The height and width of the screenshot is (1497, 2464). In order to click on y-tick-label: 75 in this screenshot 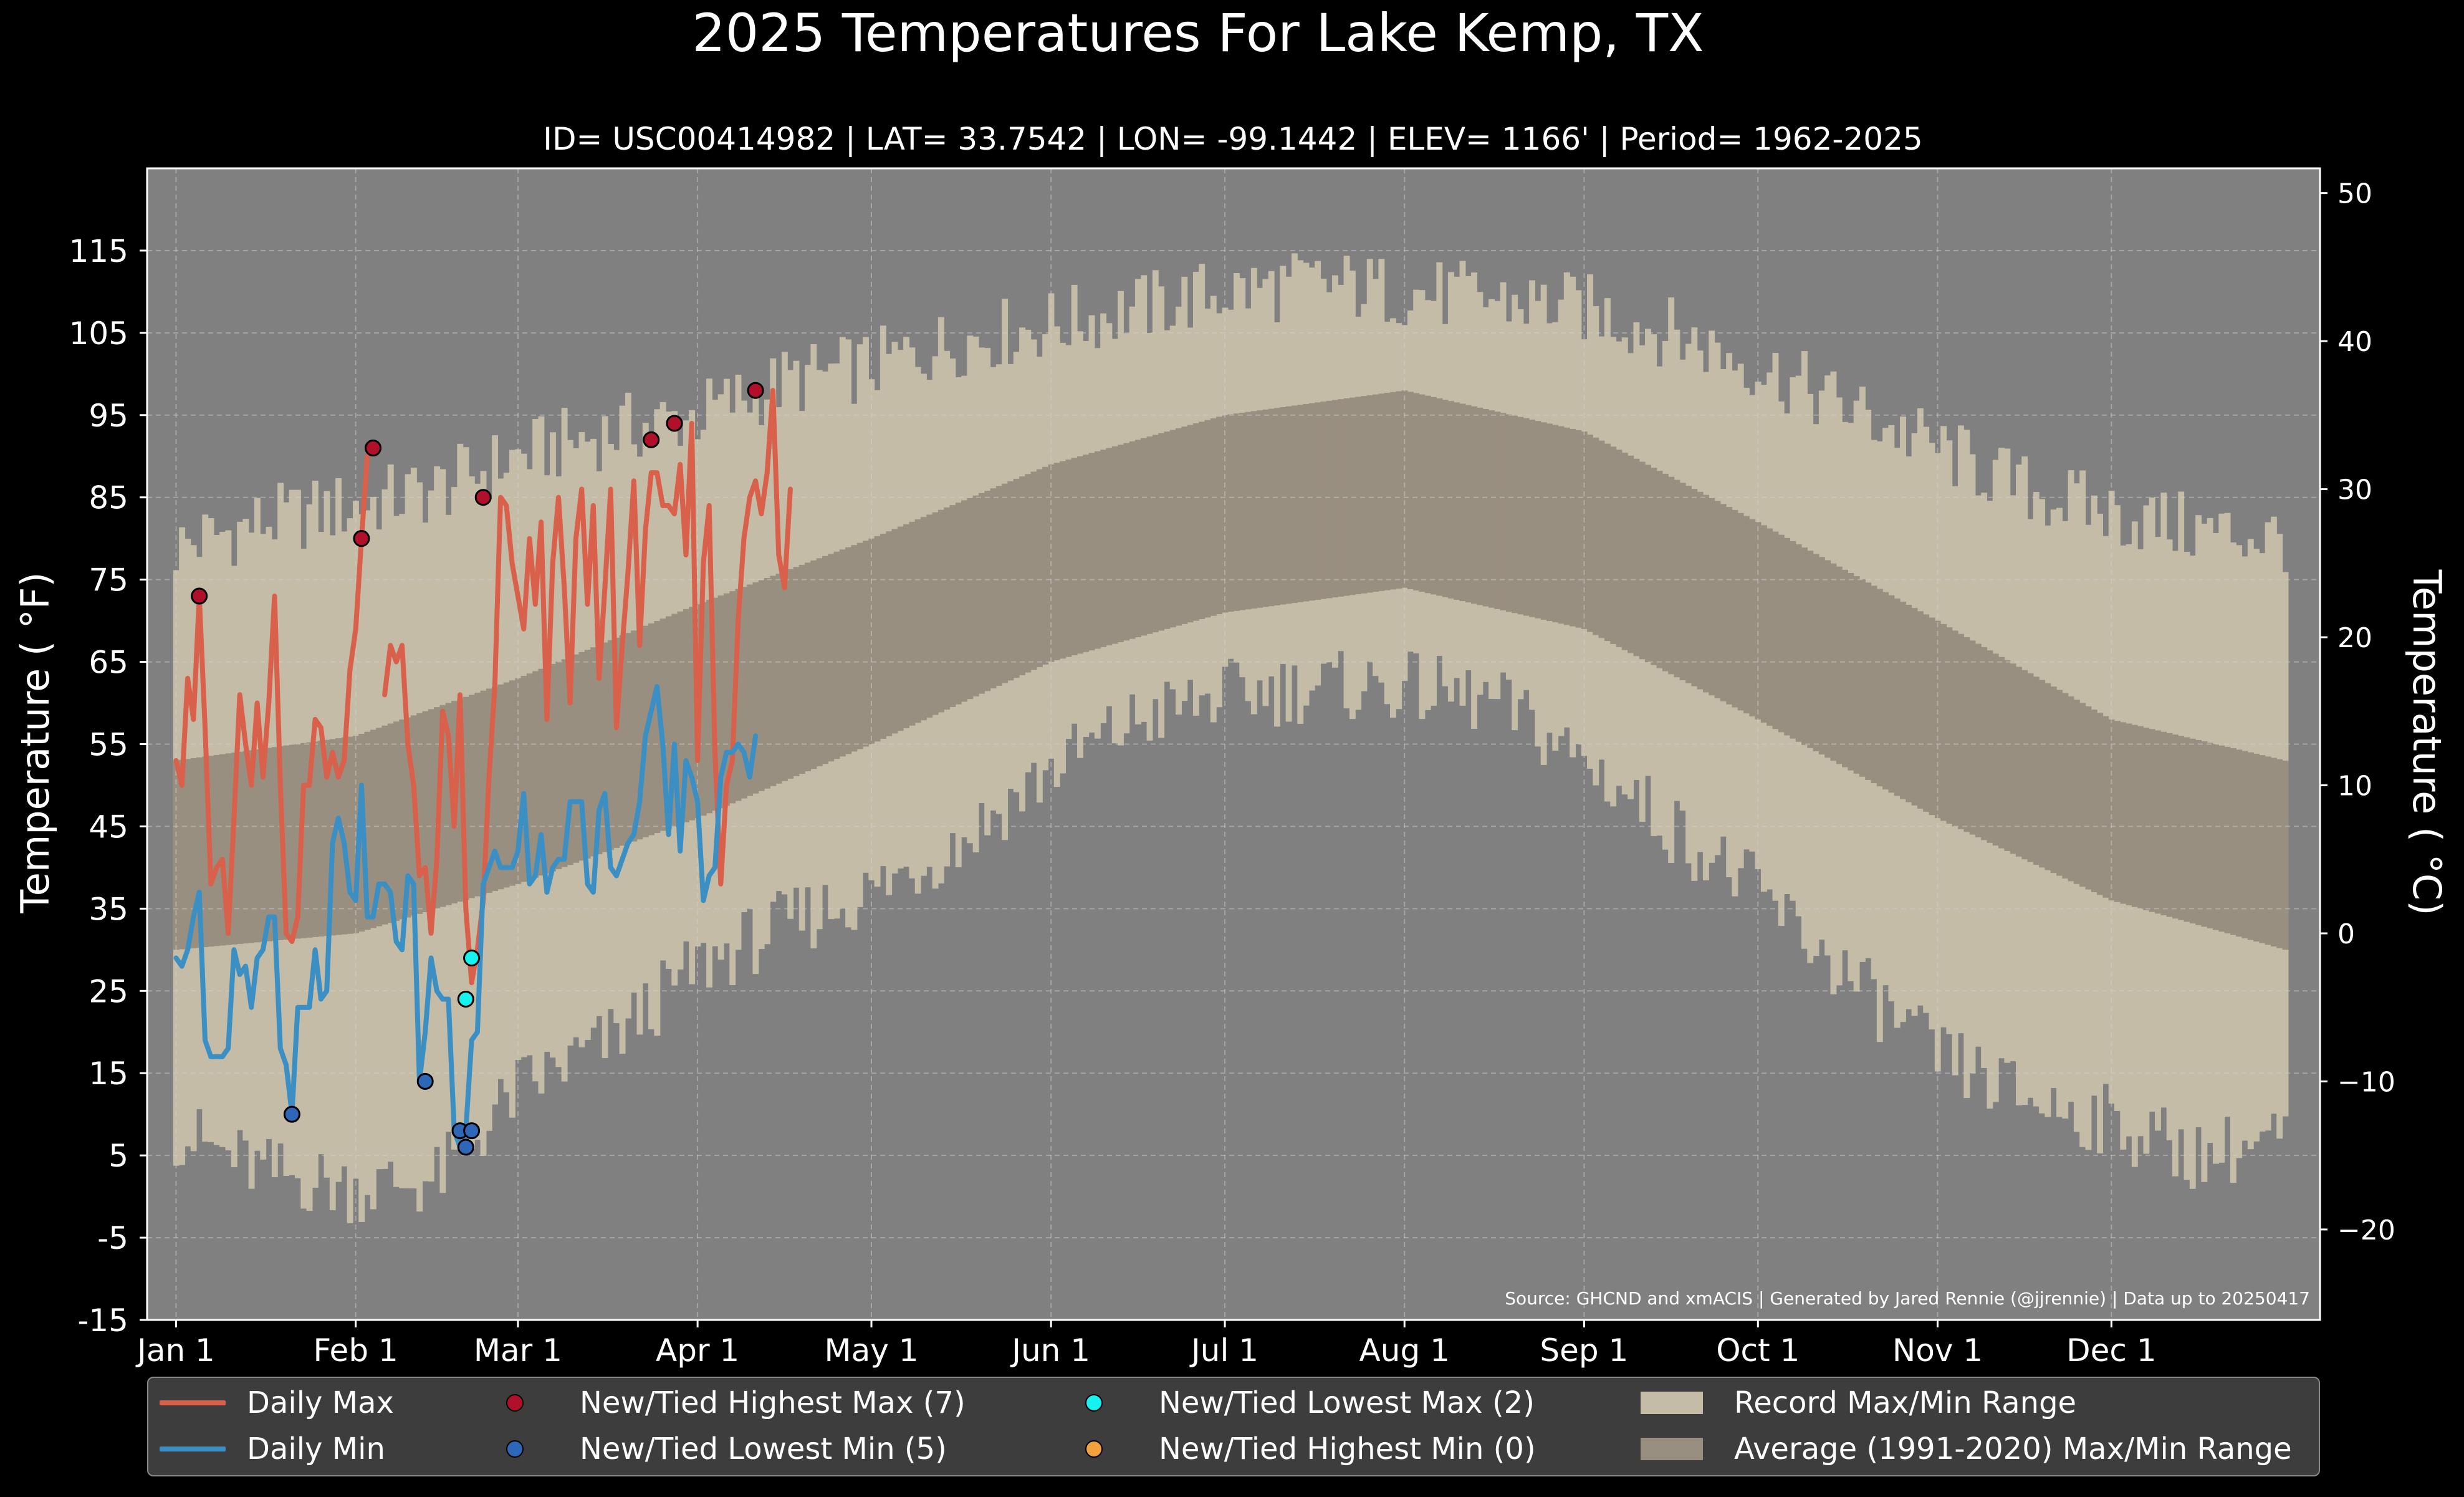, I will do `click(109, 580)`.